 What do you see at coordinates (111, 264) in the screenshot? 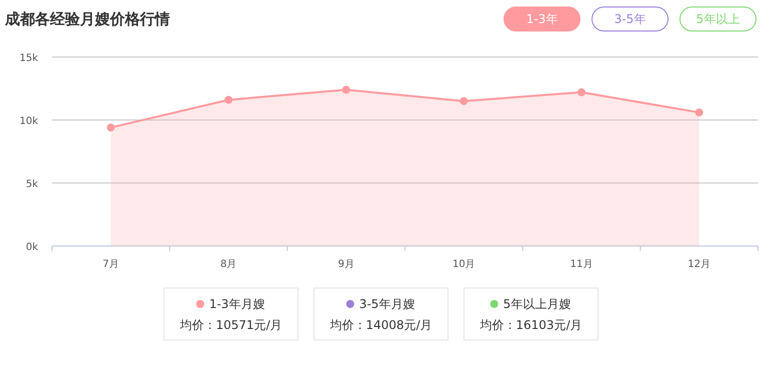
I see `x-tick-label: 7月` at bounding box center [111, 264].